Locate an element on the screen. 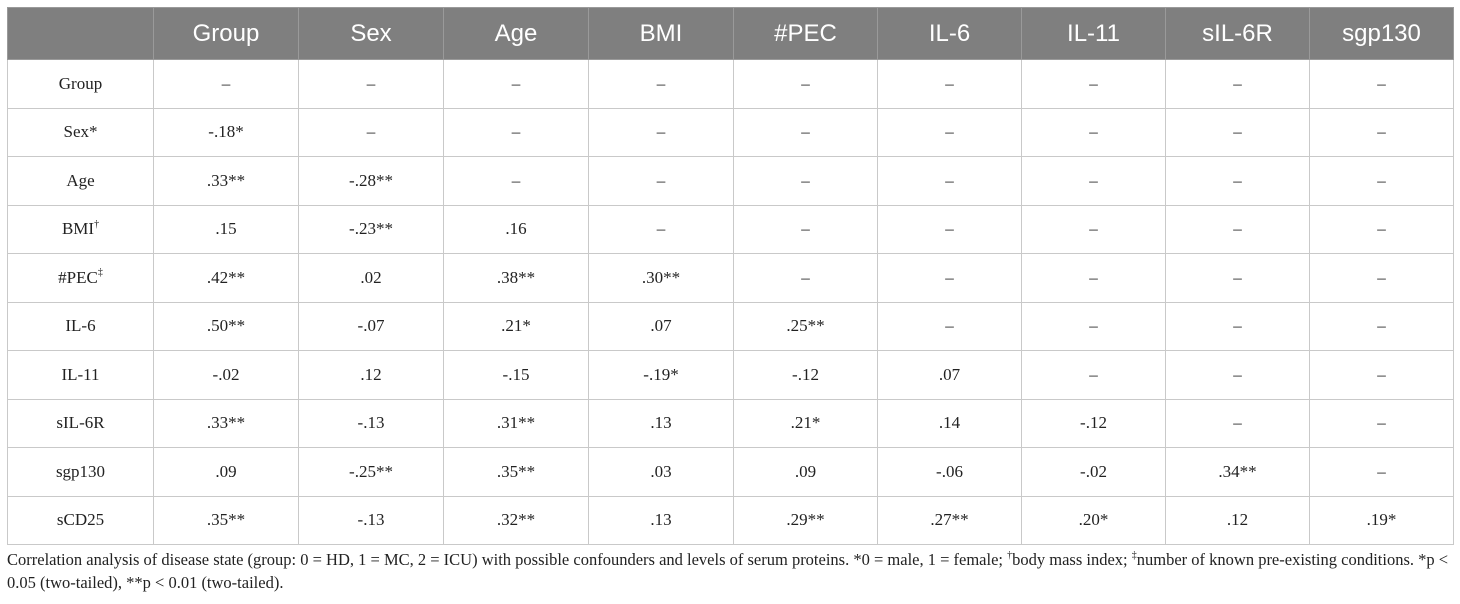  caption-text-2: body mass index; is located at coordinates (1072, 559).